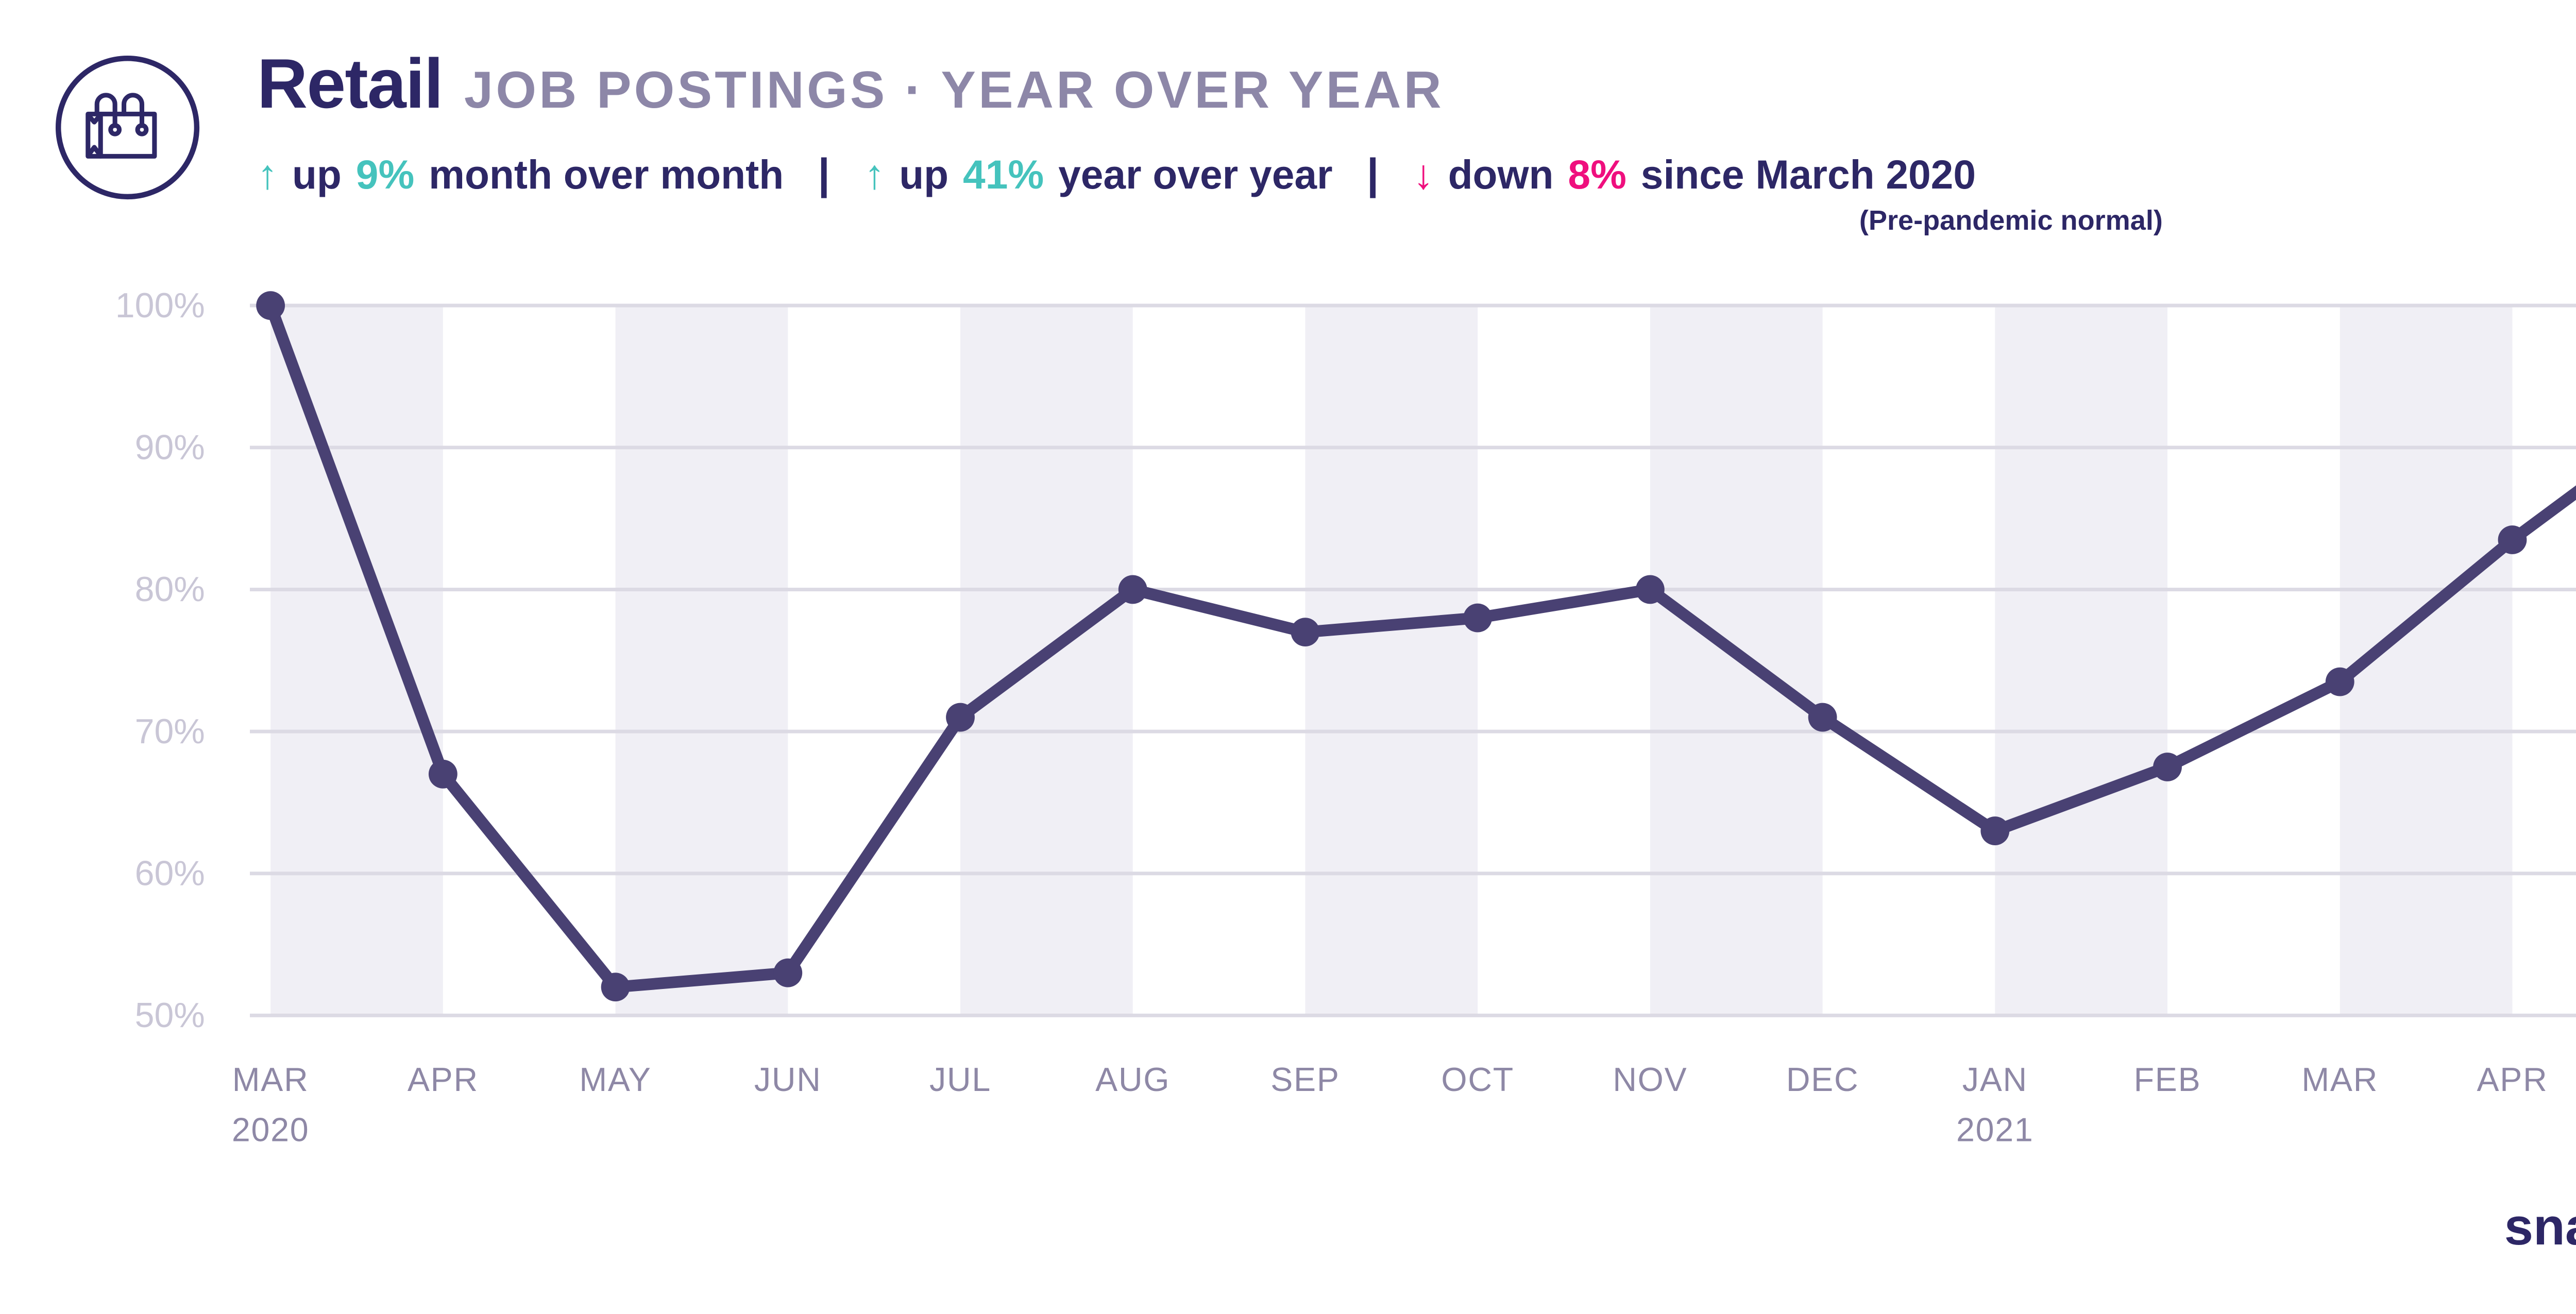 The image size is (2576, 1314). I want to click on x-tick-label: FEB, so click(2167, 1079).